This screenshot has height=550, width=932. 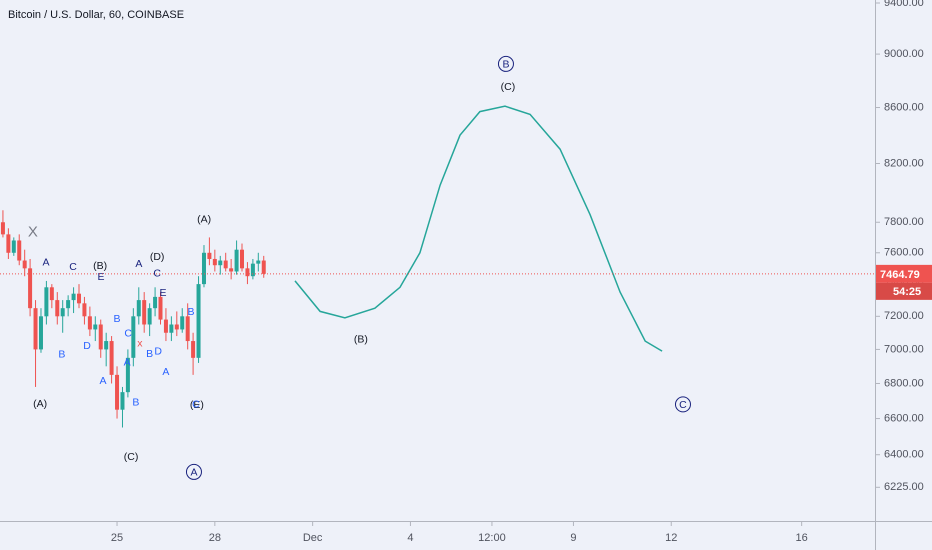 I want to click on x-tick-label: 4, so click(x=410, y=538).